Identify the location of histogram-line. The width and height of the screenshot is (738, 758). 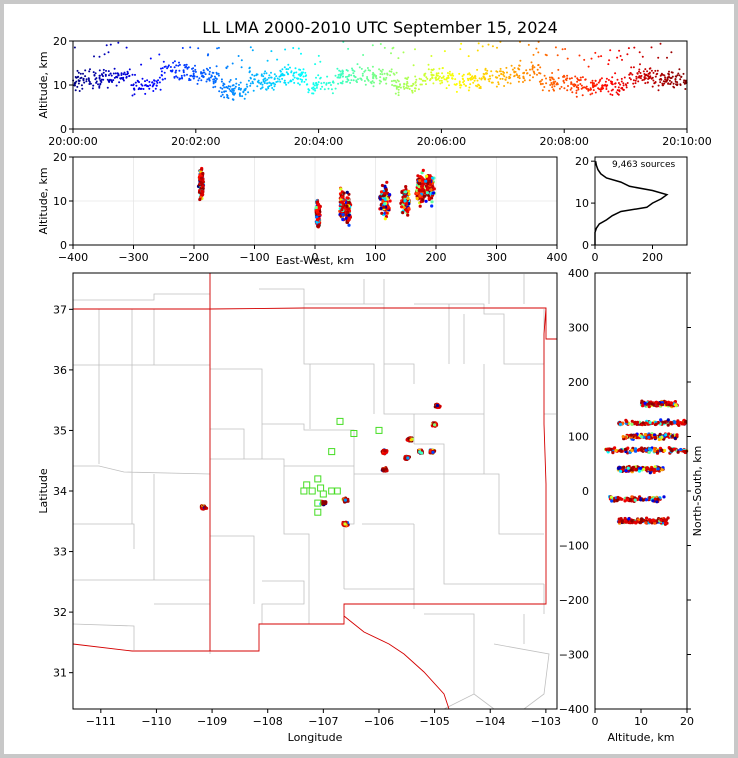
(631, 203).